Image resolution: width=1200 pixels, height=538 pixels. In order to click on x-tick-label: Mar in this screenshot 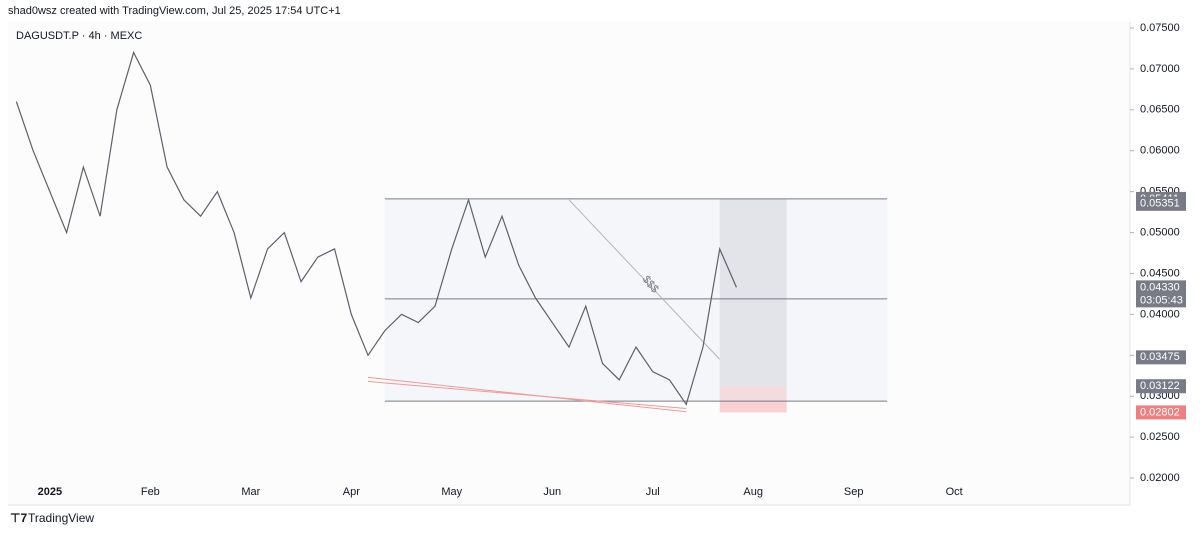, I will do `click(250, 492)`.